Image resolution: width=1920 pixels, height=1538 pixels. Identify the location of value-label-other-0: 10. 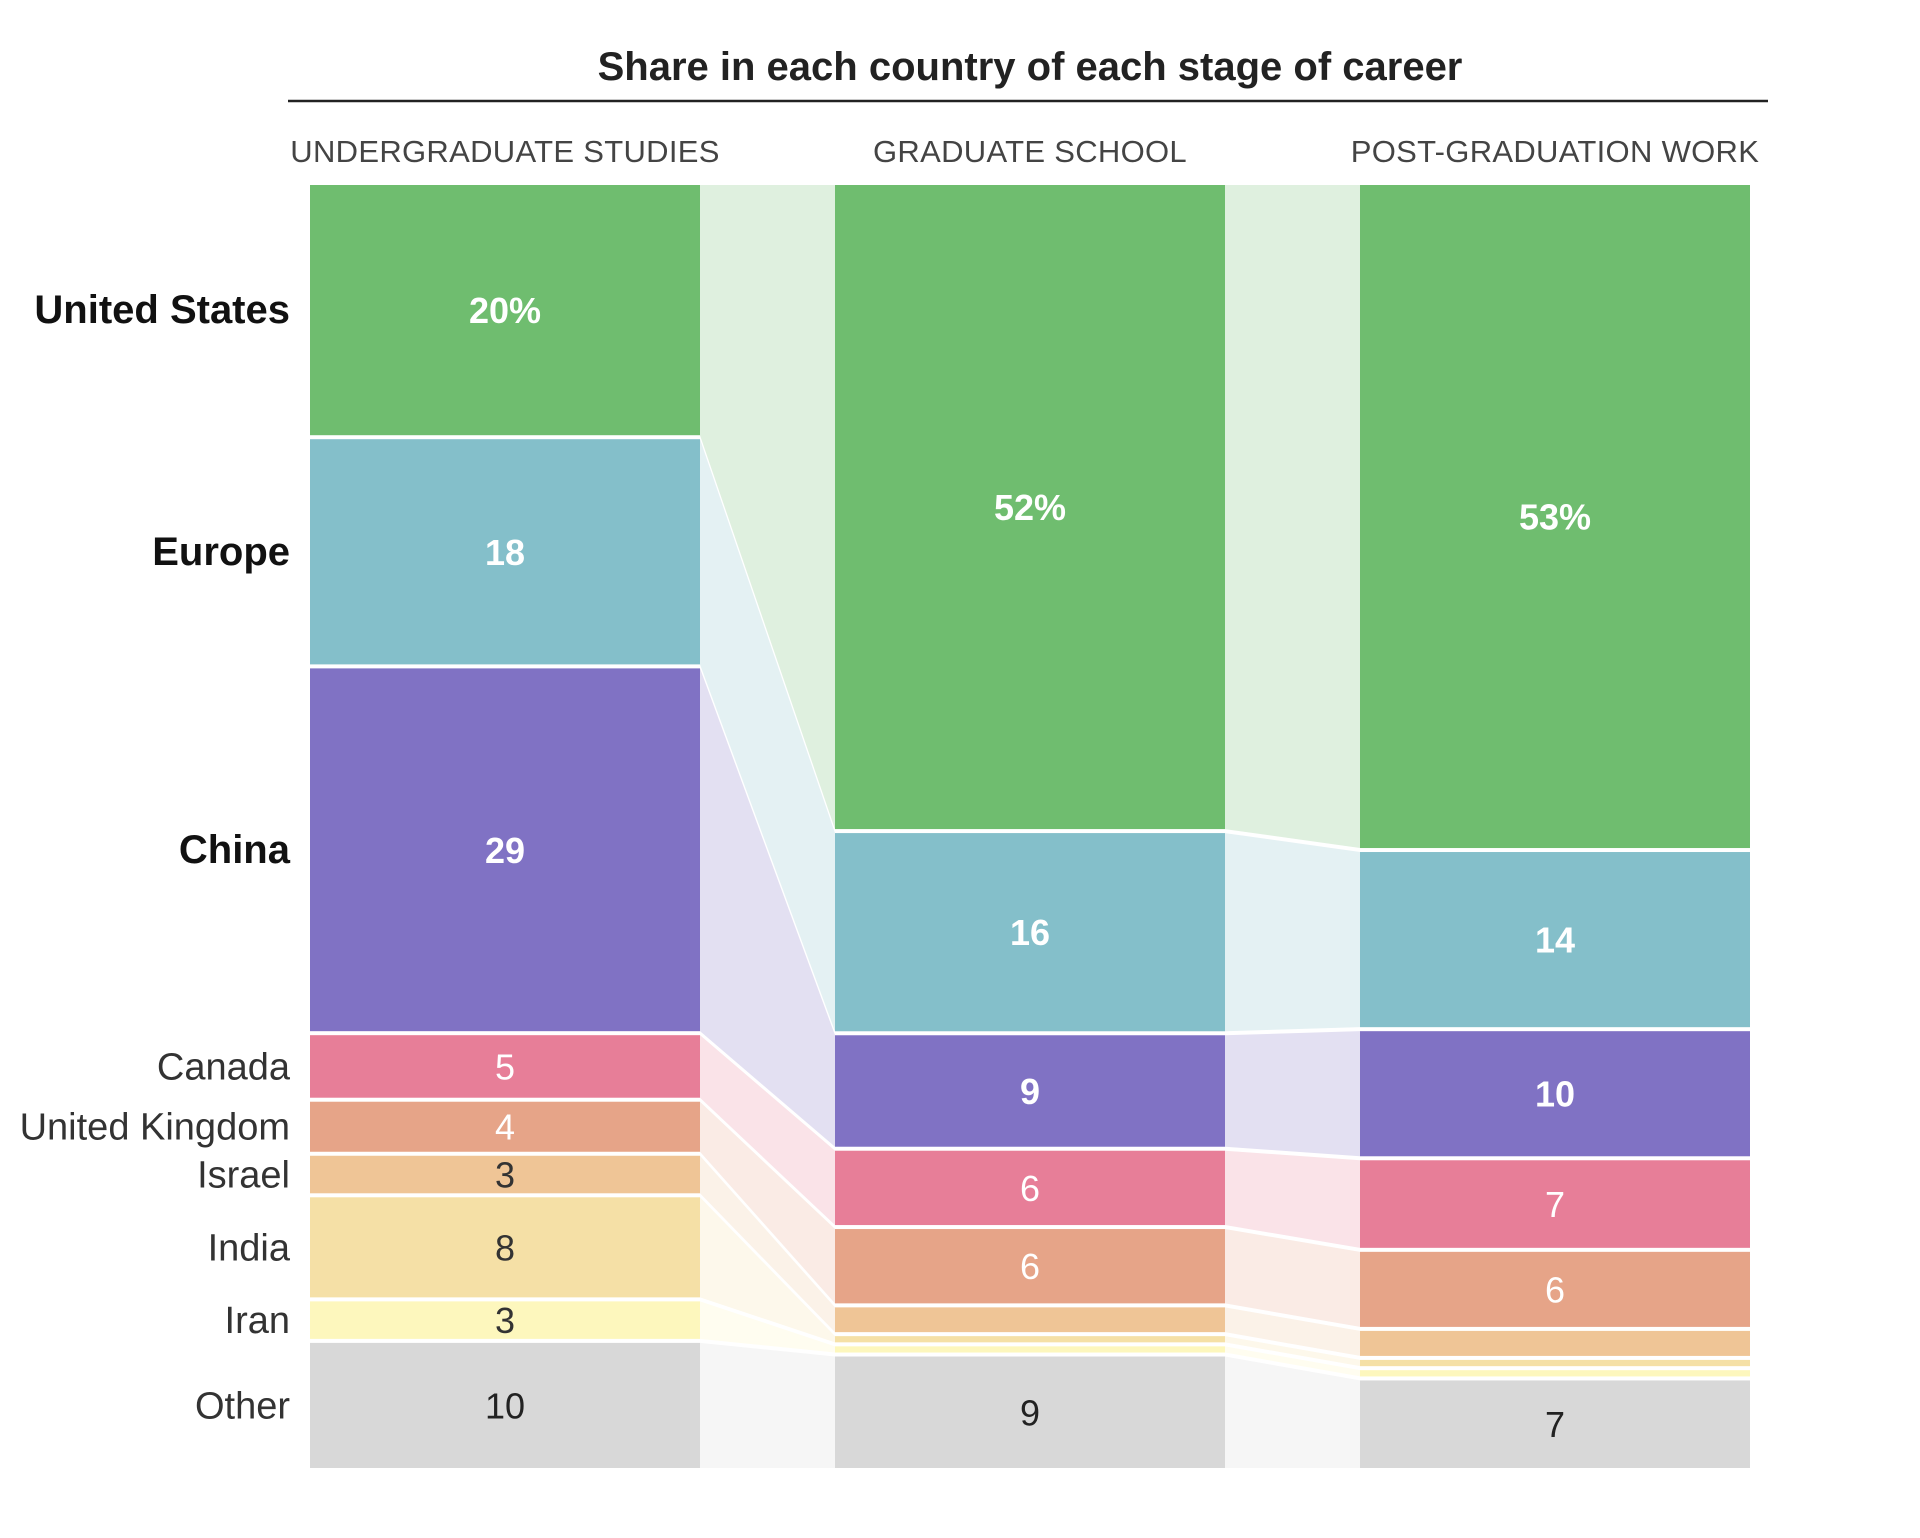
(505, 1405).